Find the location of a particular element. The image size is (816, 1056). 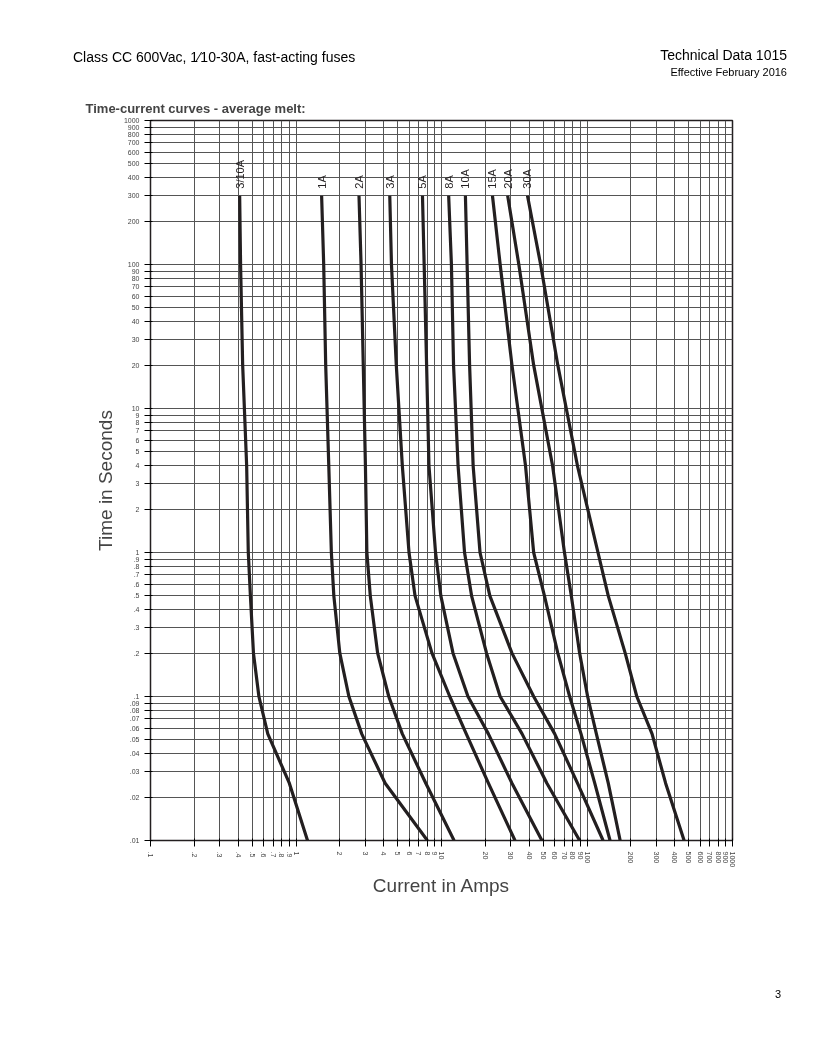

text: 10A is located at coordinates (465, 178).